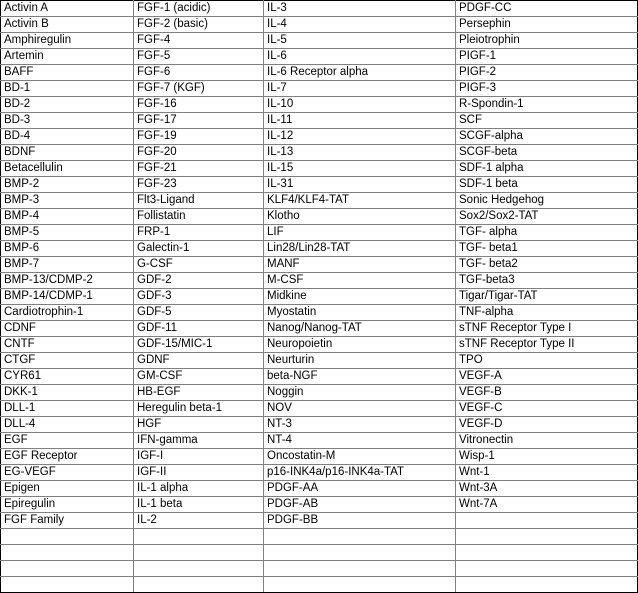 The width and height of the screenshot is (638, 593). Describe the element at coordinates (359, 248) in the screenshot. I see `table-cell: Lin28/Lin28-TAT` at that location.